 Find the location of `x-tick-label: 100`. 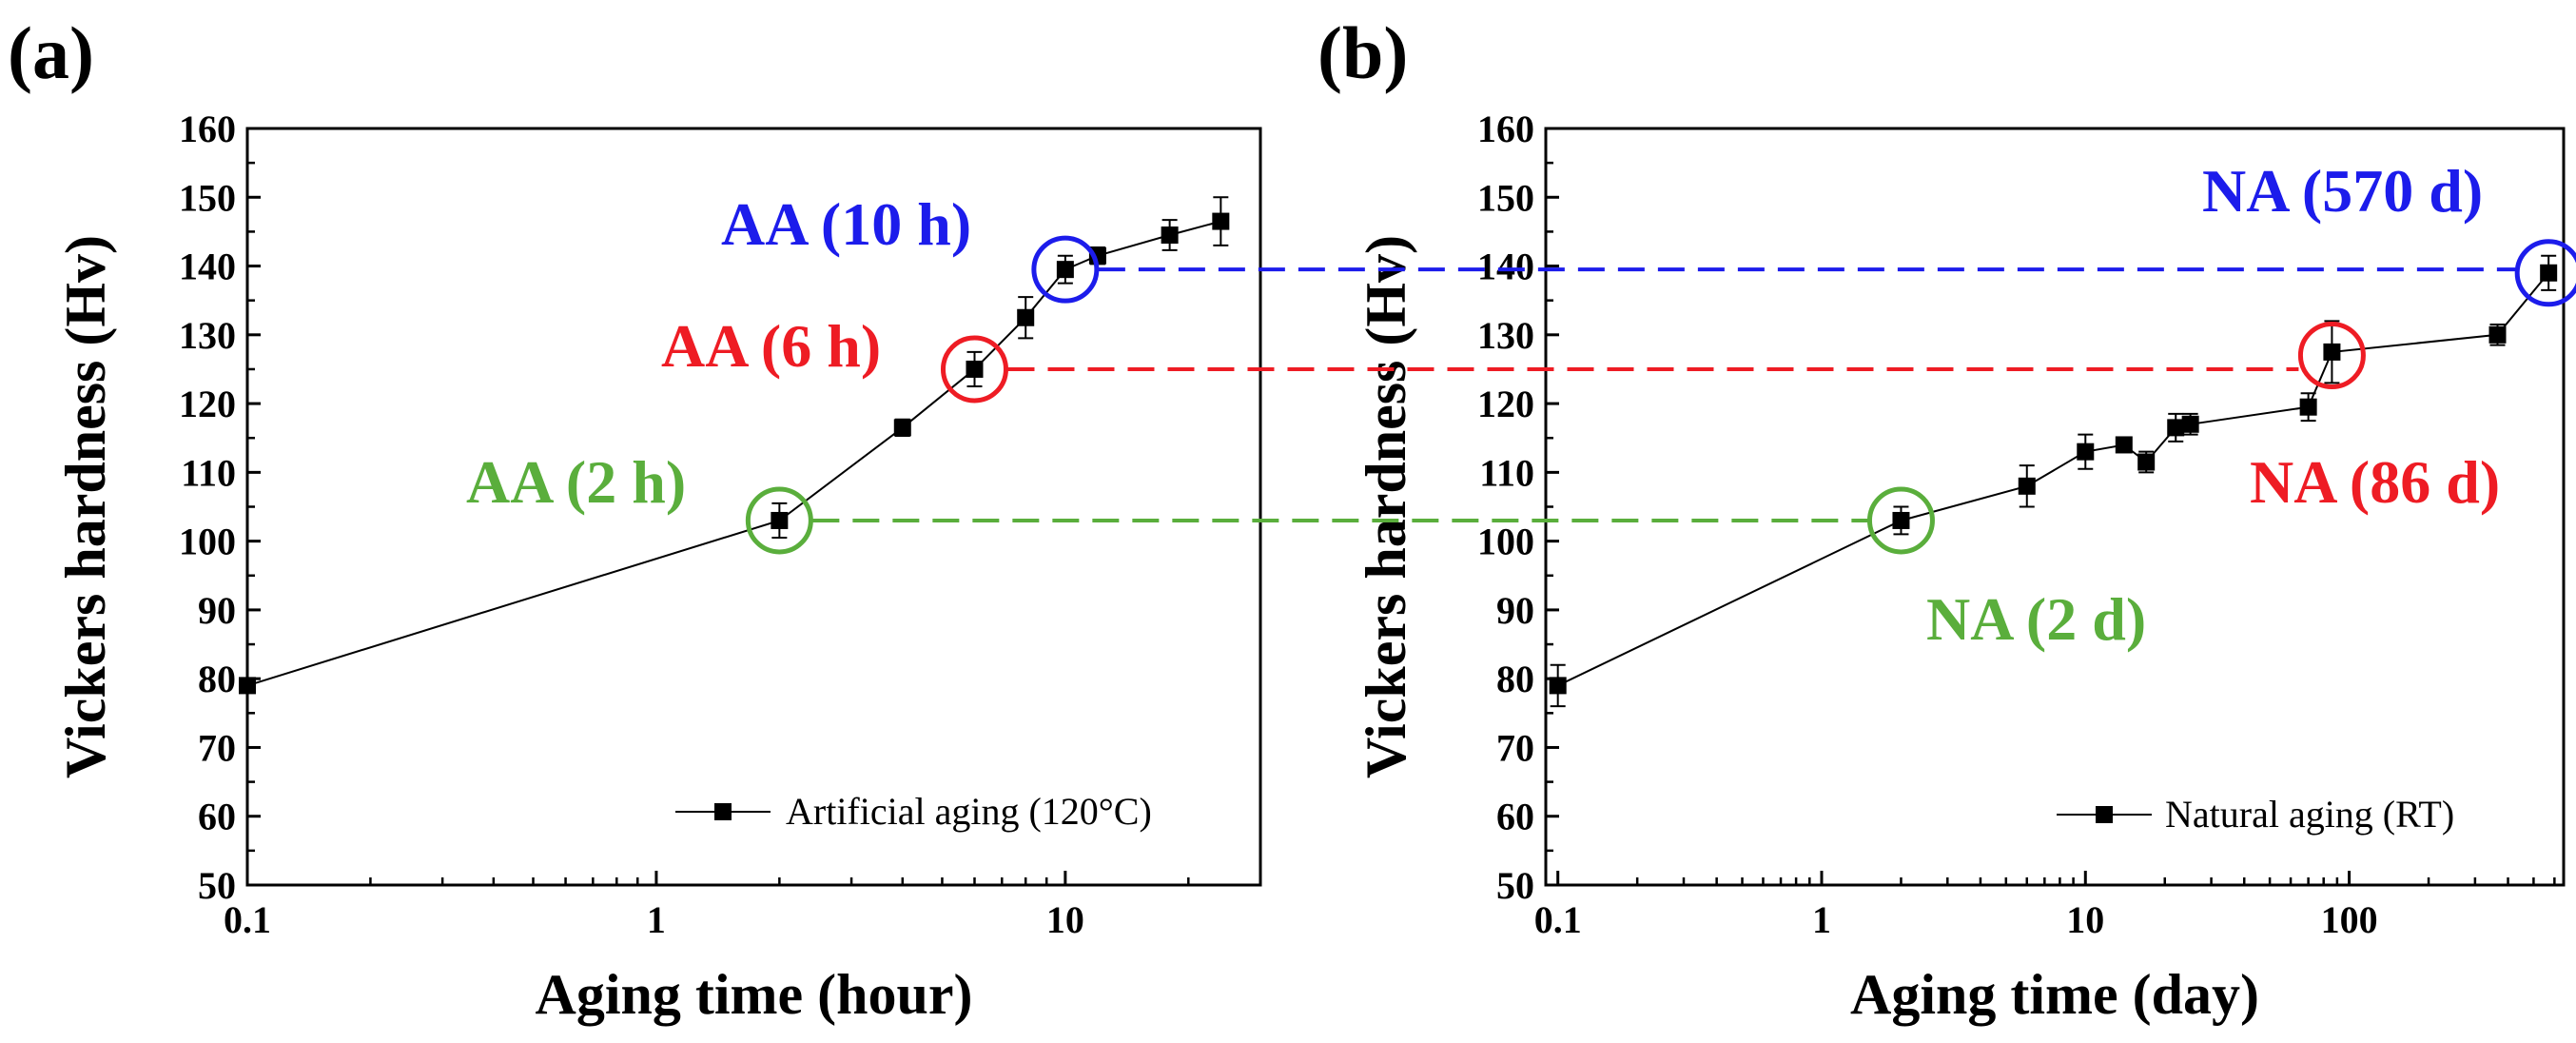

x-tick-label: 100 is located at coordinates (2349, 920).